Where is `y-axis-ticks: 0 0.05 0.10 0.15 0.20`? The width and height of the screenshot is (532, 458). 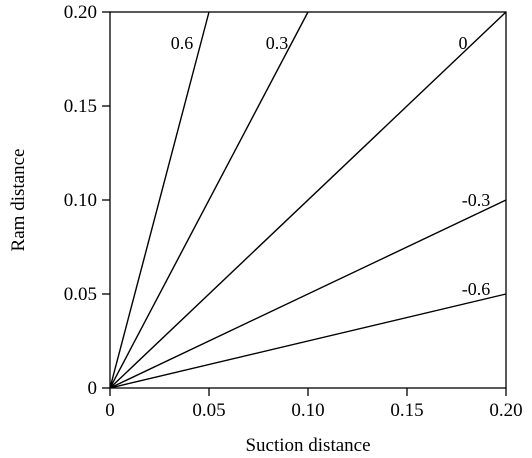 y-axis-ticks: 0 0.05 0.10 0.15 0.20 is located at coordinates (87, 200).